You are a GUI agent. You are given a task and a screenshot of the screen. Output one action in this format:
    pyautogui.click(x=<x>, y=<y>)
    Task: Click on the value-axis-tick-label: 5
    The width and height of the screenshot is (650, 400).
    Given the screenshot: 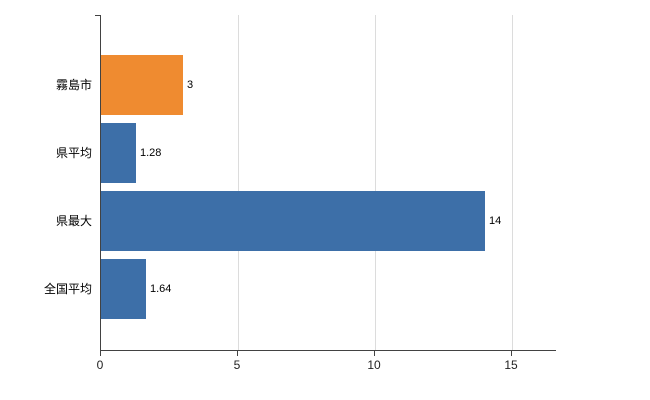 What is the action you would take?
    pyautogui.click(x=237, y=365)
    